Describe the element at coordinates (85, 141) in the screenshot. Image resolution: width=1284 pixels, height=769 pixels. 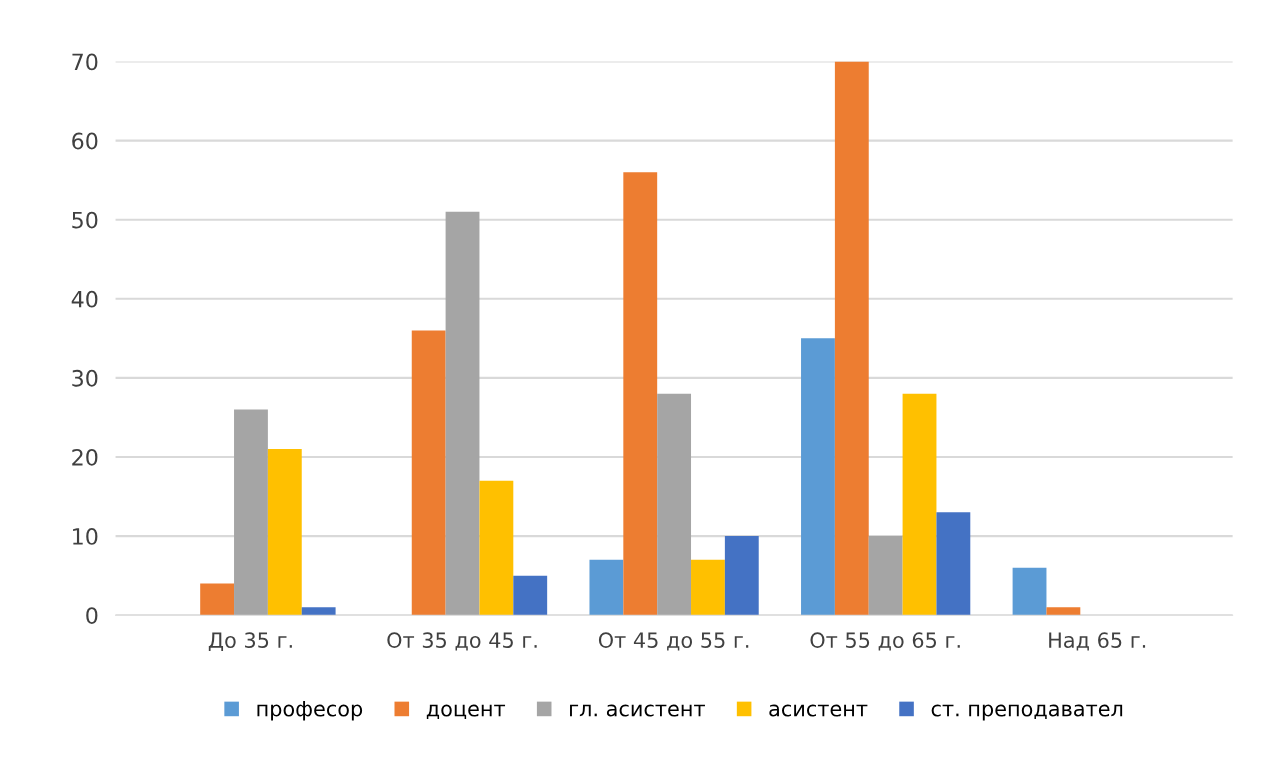
I see `y-tick-label: 60` at that location.